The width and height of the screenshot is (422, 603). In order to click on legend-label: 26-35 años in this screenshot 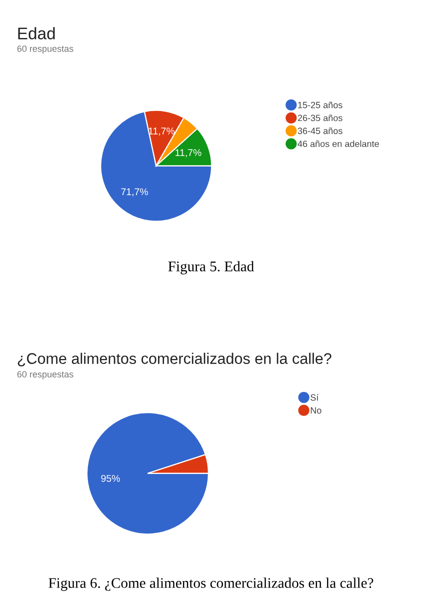, I will do `click(320, 118)`.